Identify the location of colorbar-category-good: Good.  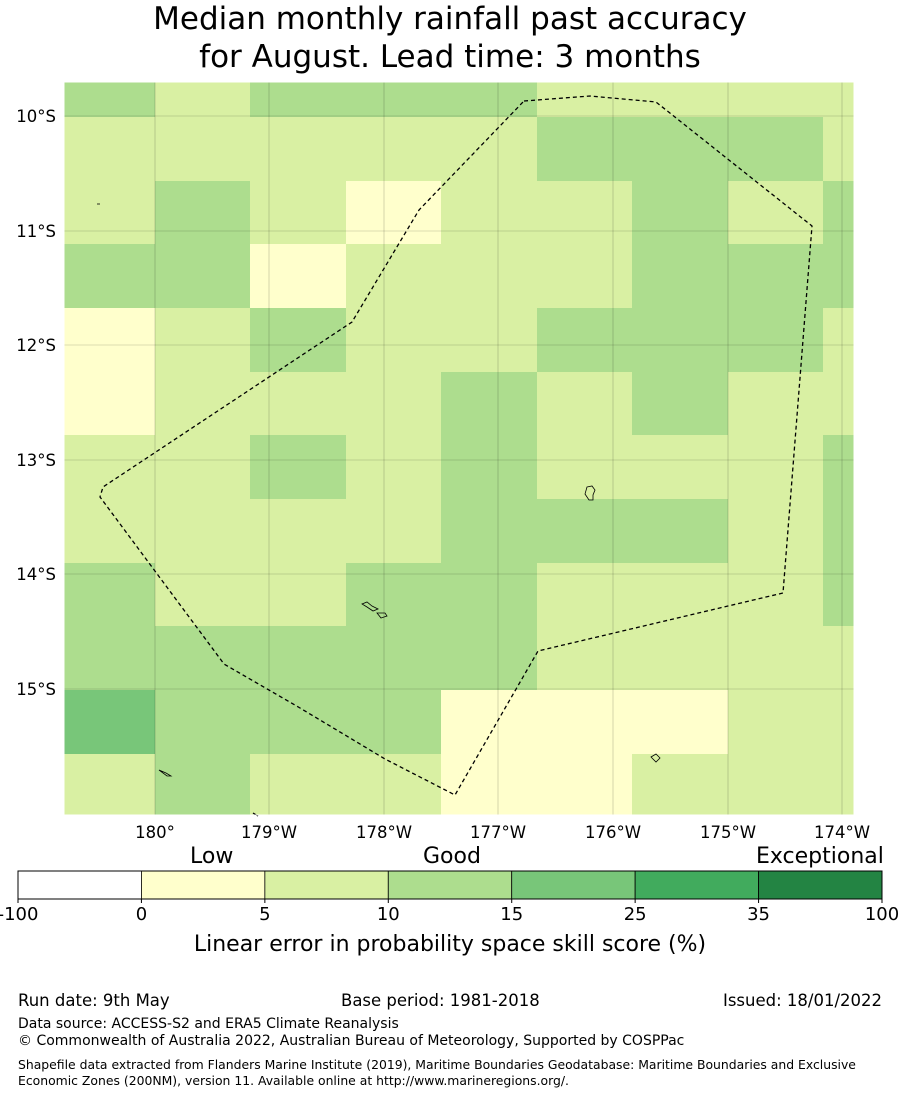
(452, 856).